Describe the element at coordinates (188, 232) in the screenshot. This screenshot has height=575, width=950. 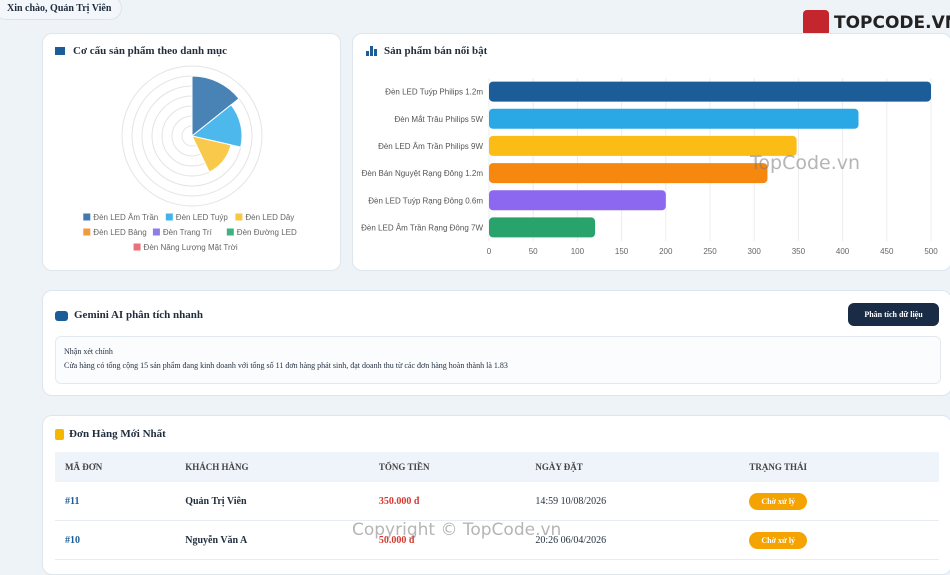
I see `legend-label: Đèn Trang Trí` at that location.